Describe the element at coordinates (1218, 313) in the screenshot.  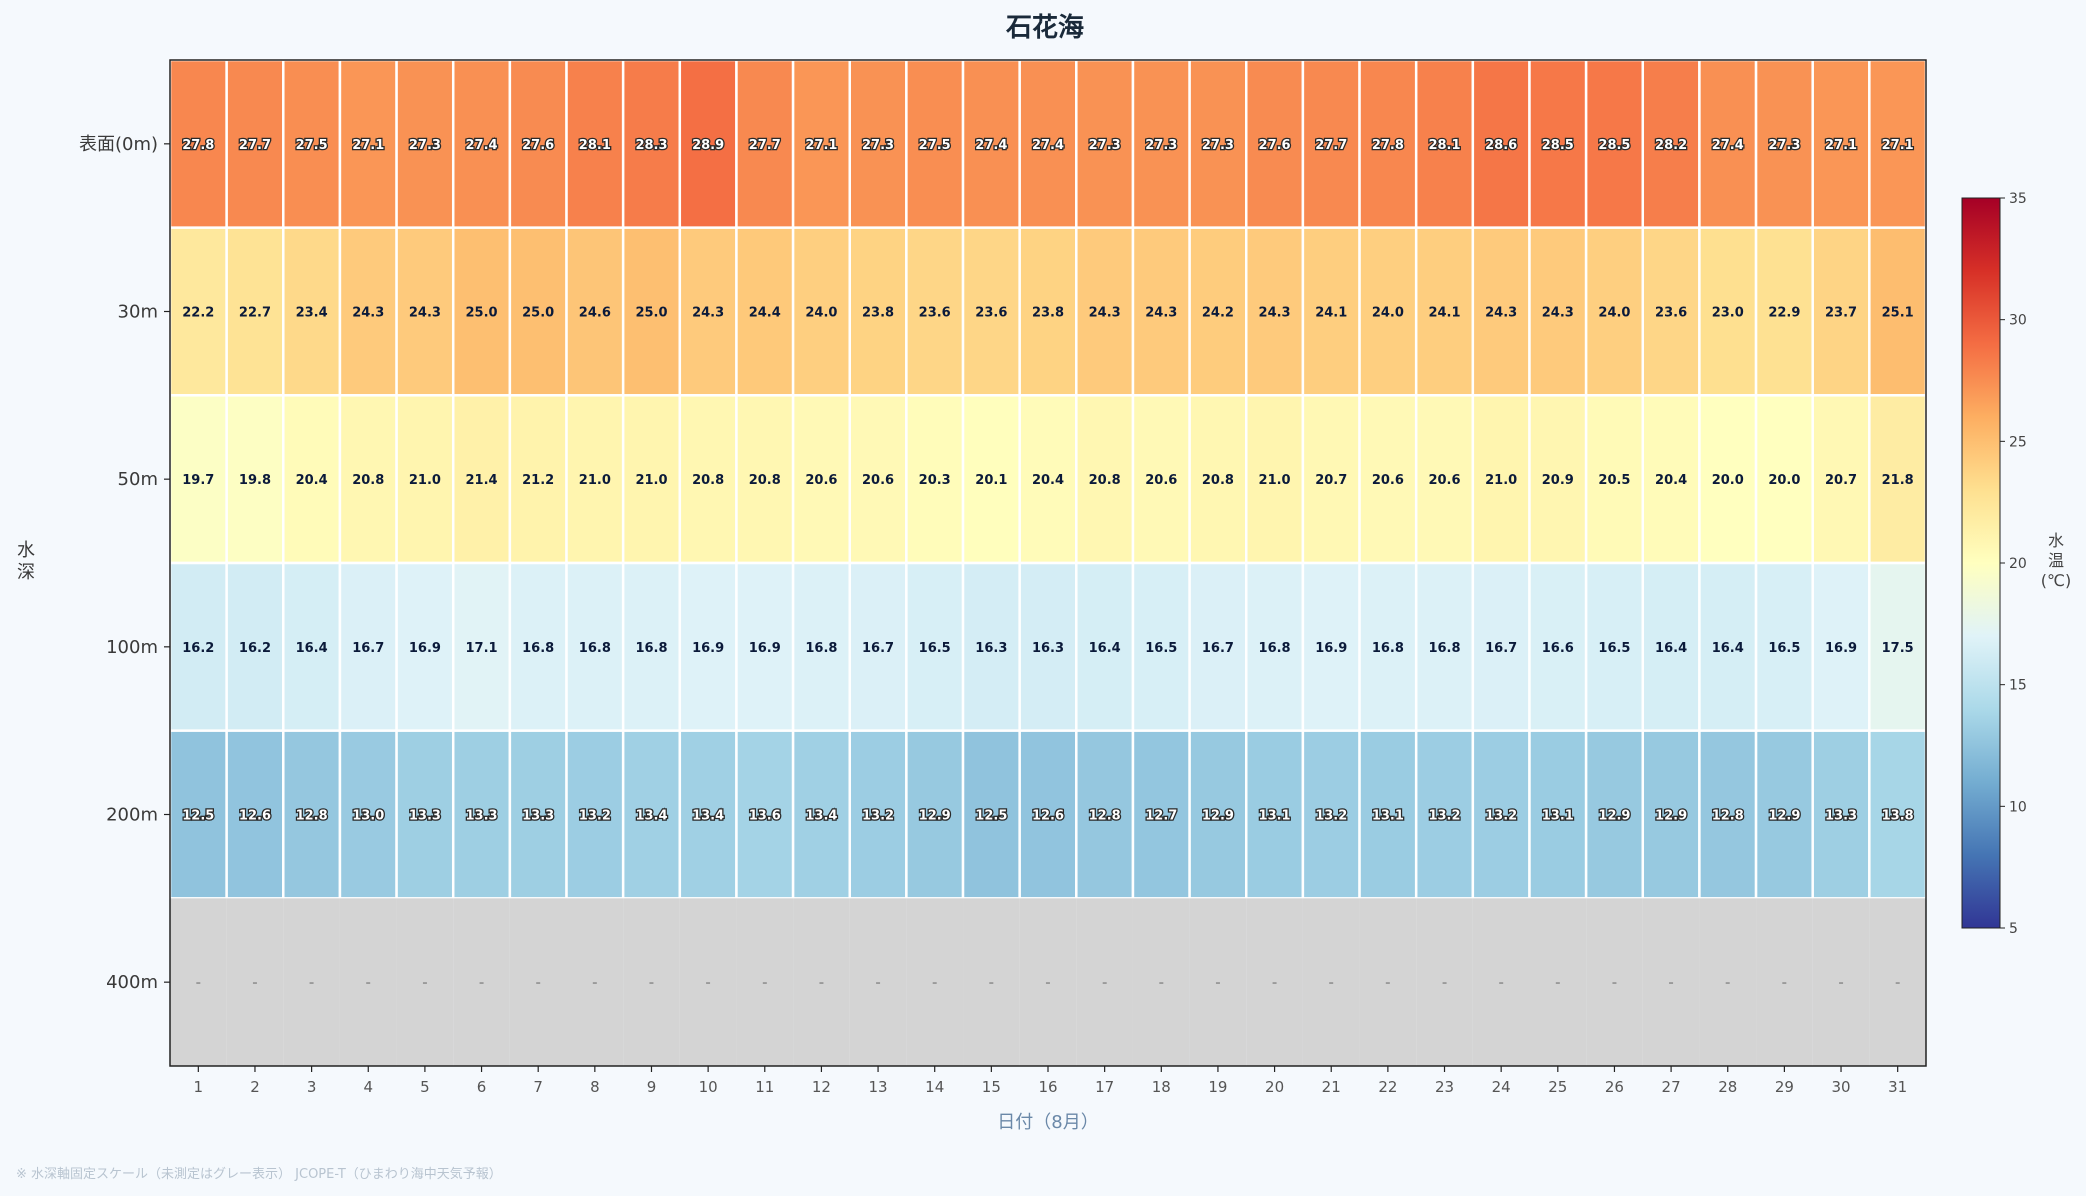
I see `cell-value-label: 24.2` at that location.